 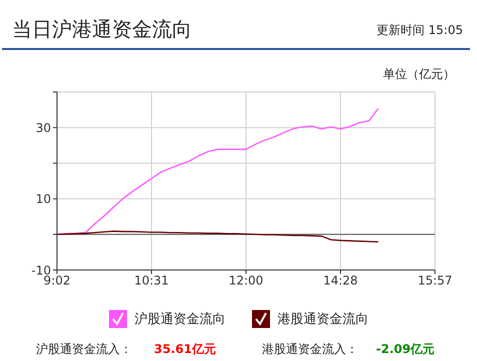 I want to click on y-tick-label: 10, so click(x=43, y=199).